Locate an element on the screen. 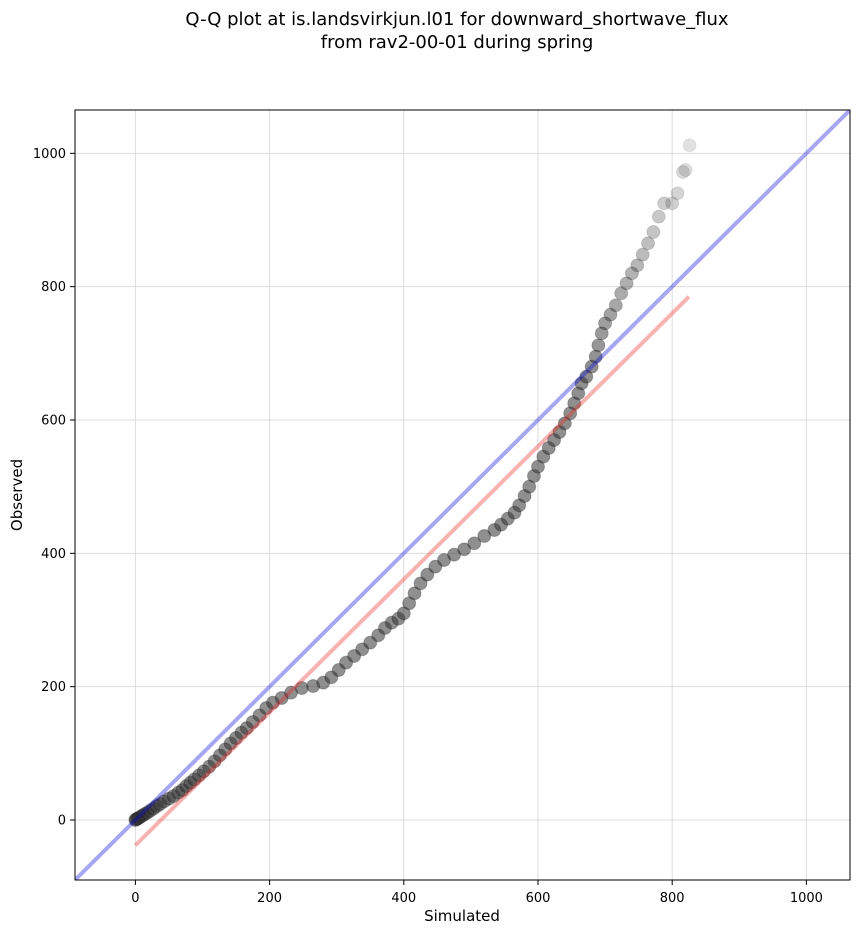 The width and height of the screenshot is (860, 934). y-tick-label: 600 is located at coordinates (53, 421).